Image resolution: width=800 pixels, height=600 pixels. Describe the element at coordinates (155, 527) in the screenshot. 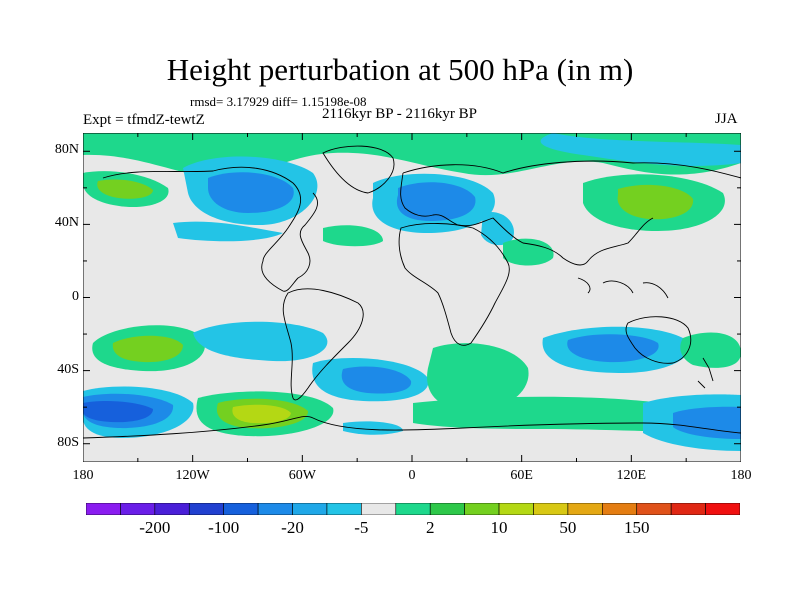

I see `colorbar-label: -200` at that location.